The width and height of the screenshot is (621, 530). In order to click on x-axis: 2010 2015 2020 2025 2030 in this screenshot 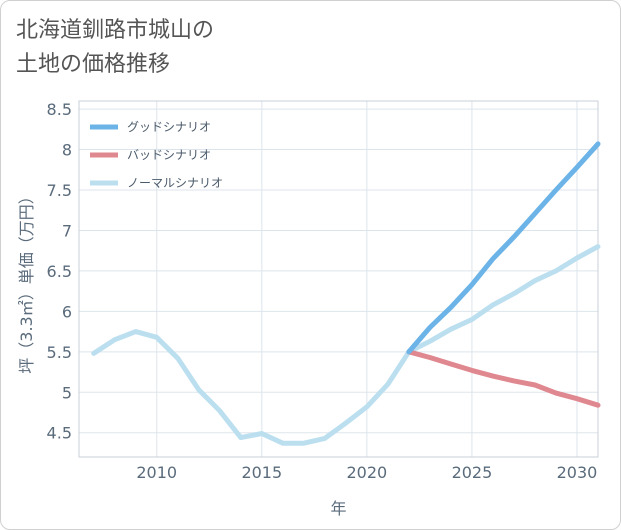, I will do `click(366, 472)`.